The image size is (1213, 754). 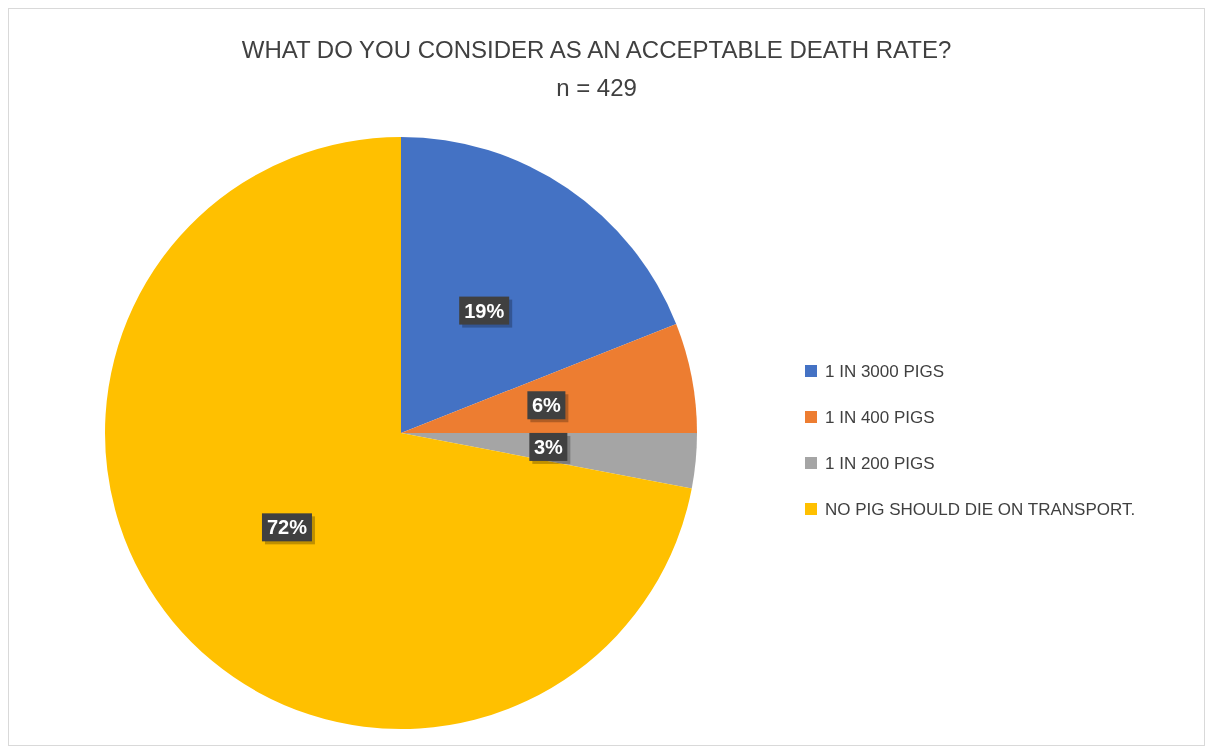 What do you see at coordinates (484, 310) in the screenshot?
I see `data-label: 19%` at bounding box center [484, 310].